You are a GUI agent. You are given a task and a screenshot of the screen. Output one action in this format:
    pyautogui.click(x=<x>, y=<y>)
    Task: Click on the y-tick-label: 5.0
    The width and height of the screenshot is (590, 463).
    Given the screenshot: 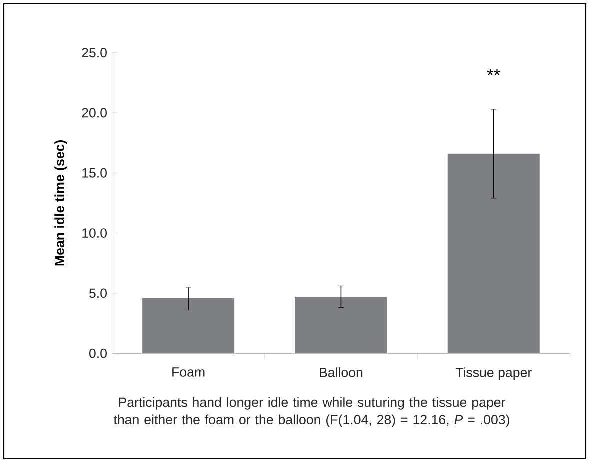 What is the action you would take?
    pyautogui.click(x=98, y=293)
    